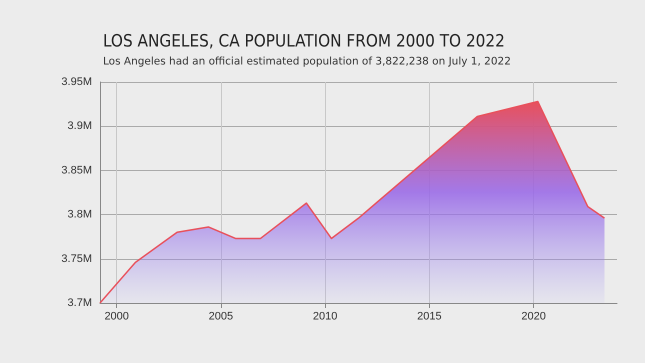 The image size is (645, 363). What do you see at coordinates (76, 258) in the screenshot?
I see `y-tick-label: 3.75M` at bounding box center [76, 258].